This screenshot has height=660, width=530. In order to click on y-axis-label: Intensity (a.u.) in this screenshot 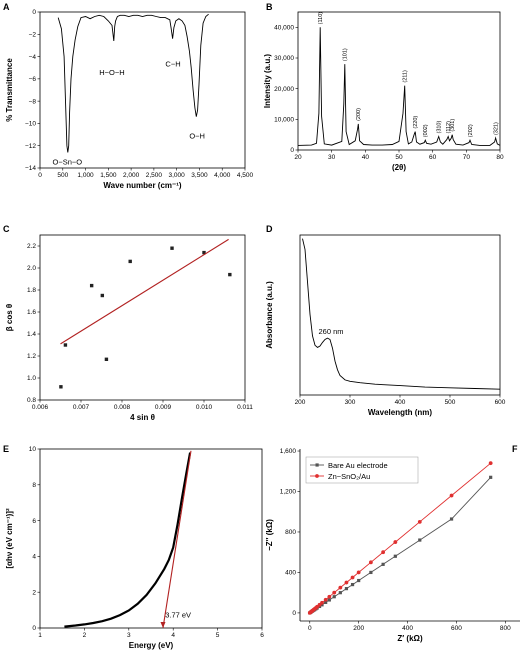, I will do `click(267, 81)`.